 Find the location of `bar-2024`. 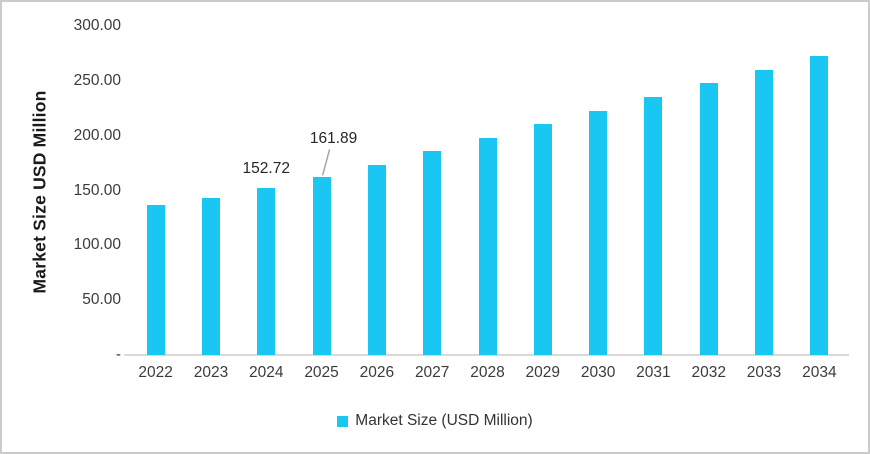

bar-2024 is located at coordinates (266, 271).